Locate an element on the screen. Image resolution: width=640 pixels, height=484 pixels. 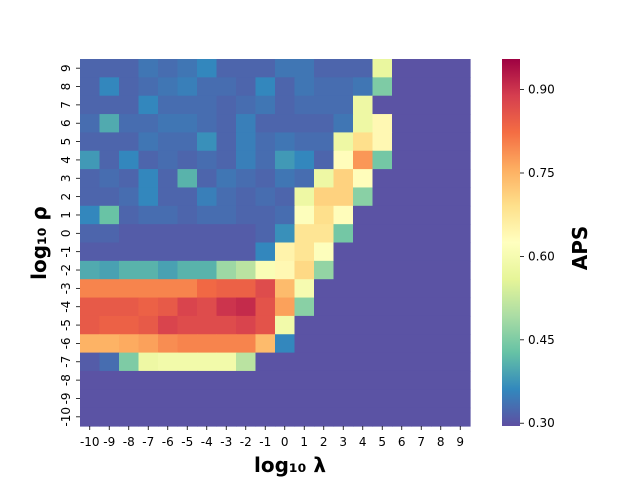
x-tick-label: 5 is located at coordinates (382, 442).